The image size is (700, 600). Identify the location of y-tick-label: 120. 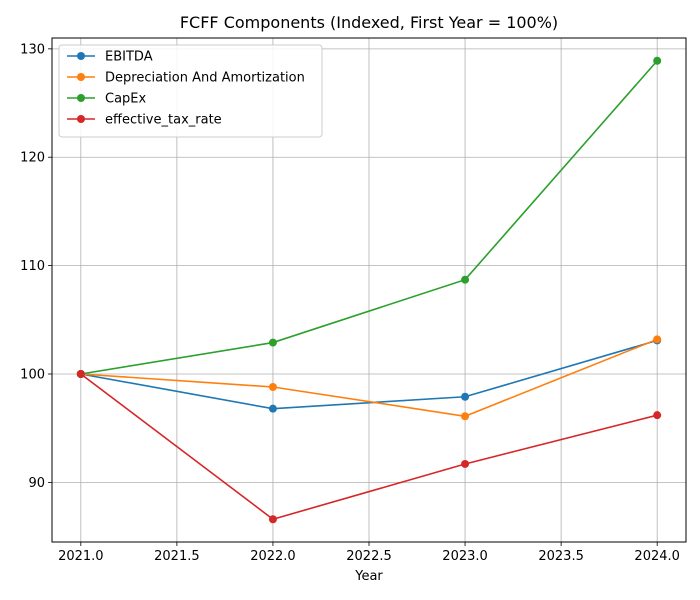
(32, 158).